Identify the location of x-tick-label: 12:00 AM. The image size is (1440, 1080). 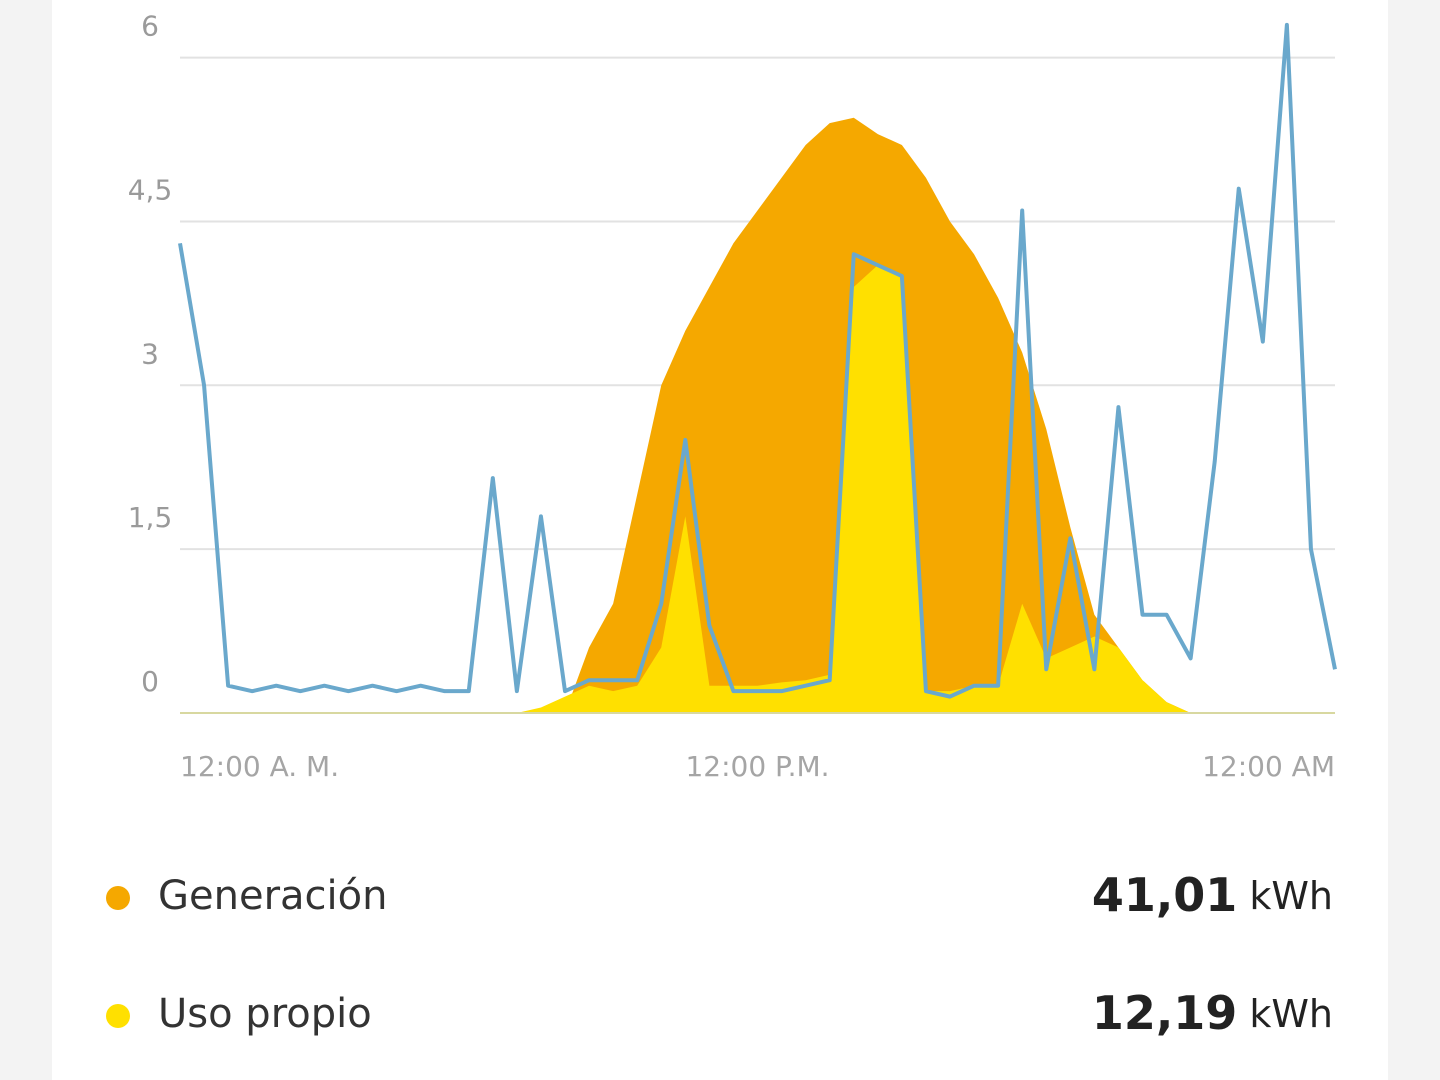
(1268, 766).